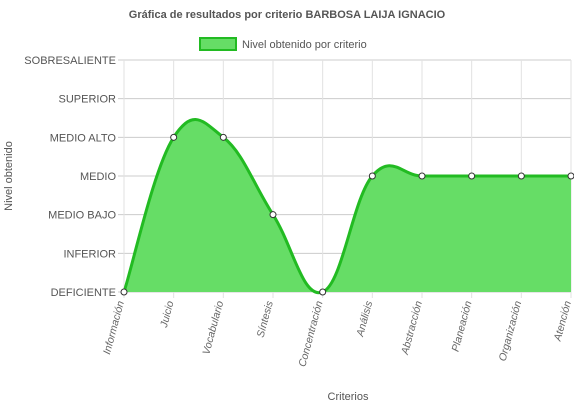  I want to click on y-axis-title: Nivel obtenido, so click(9, 176).